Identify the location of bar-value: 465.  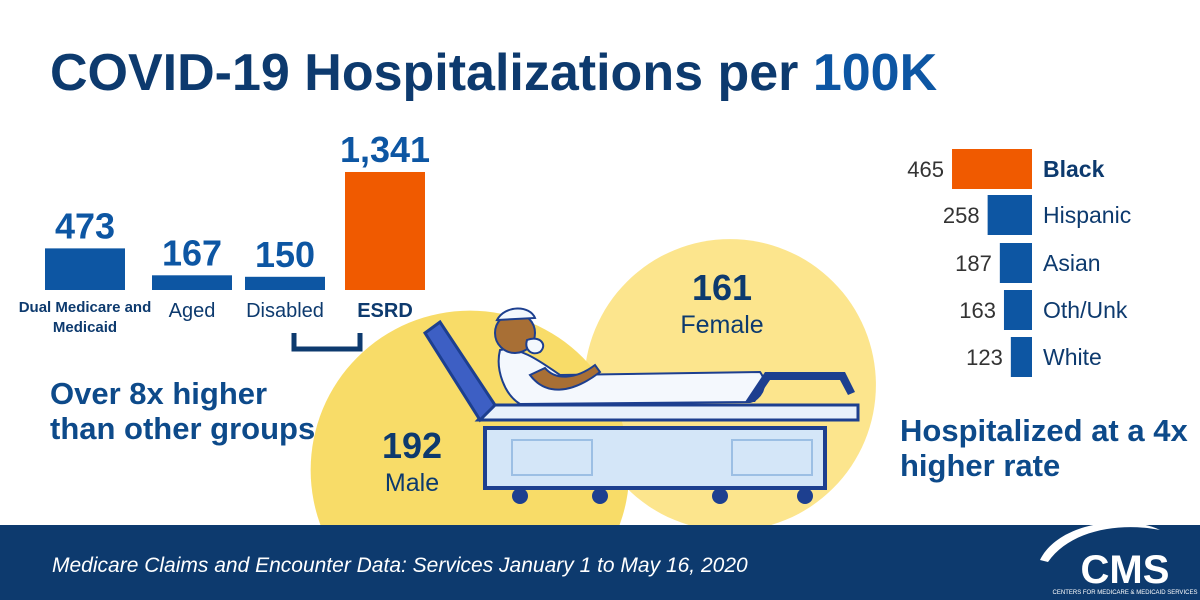
(925, 169).